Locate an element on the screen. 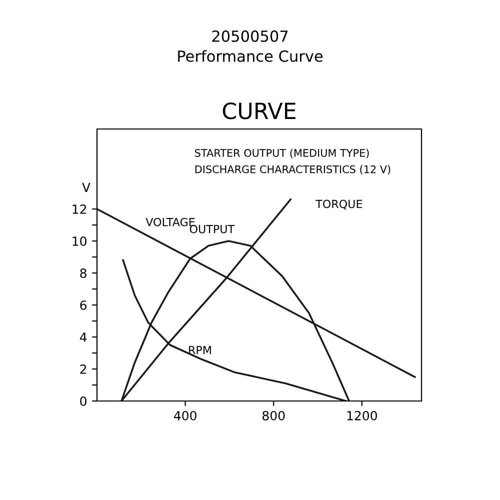 The image size is (500, 500). chart-title: 20500507 is located at coordinates (250, 36).